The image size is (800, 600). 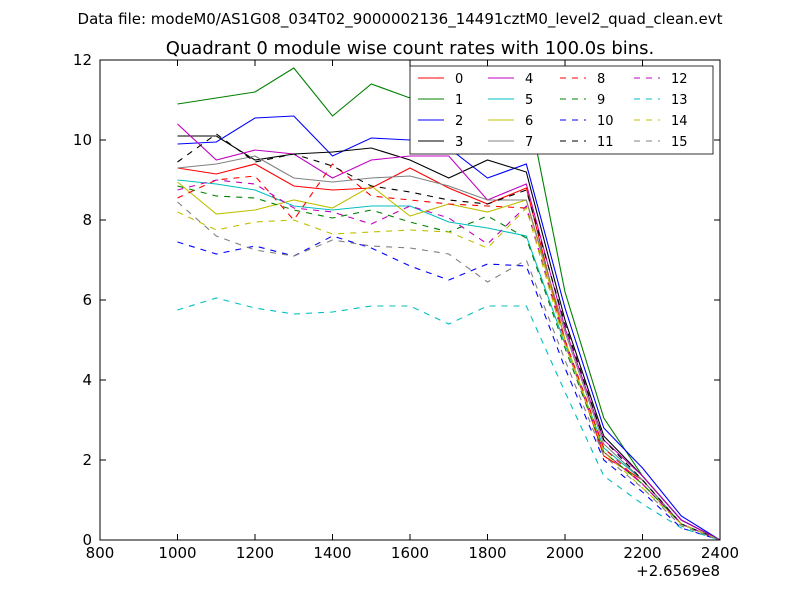 I want to click on x-tick-label: 2400, so click(x=720, y=553).